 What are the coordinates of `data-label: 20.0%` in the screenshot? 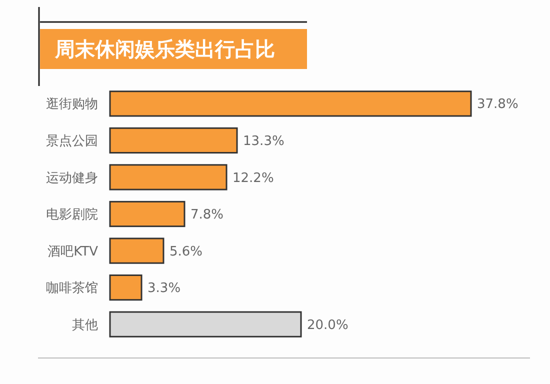 It's located at (327, 325).